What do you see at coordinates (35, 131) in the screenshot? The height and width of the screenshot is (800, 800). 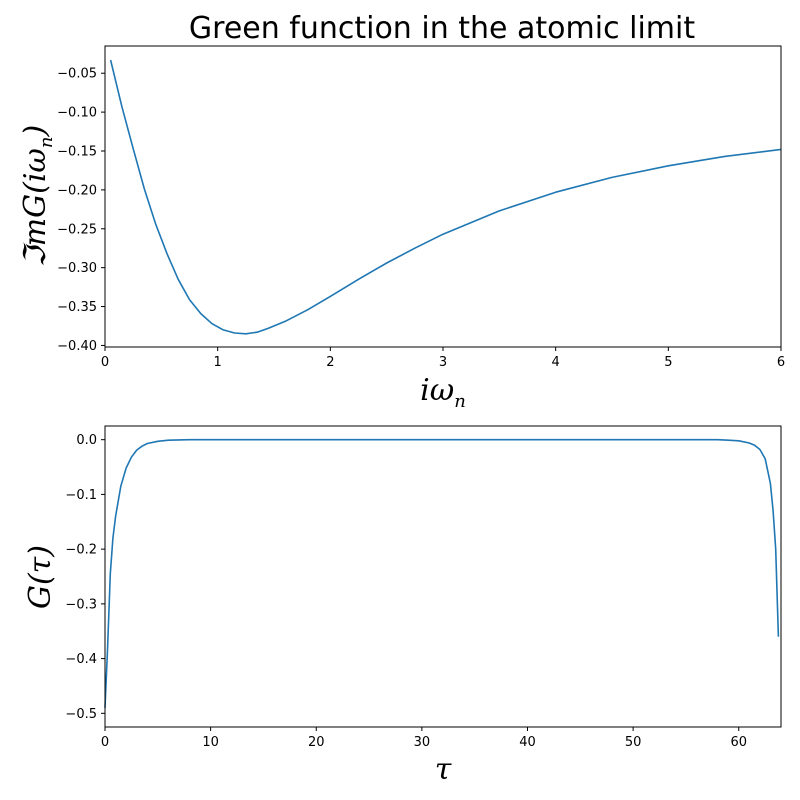 I see `top-y-label-close: )` at bounding box center [35, 131].